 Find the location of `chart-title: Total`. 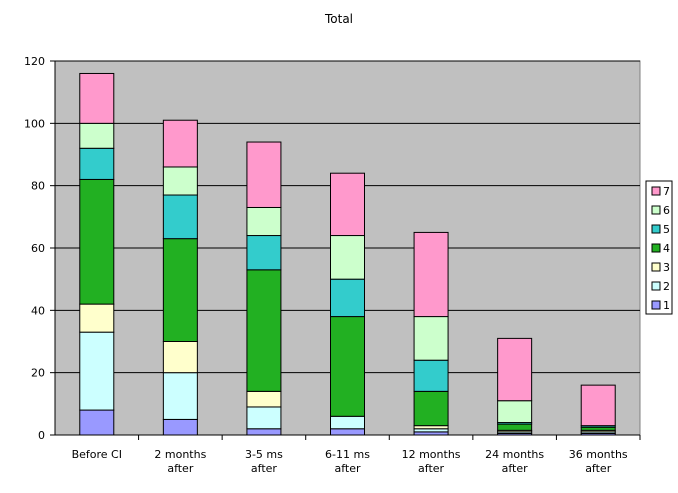

chart-title: Total is located at coordinates (338, 19).